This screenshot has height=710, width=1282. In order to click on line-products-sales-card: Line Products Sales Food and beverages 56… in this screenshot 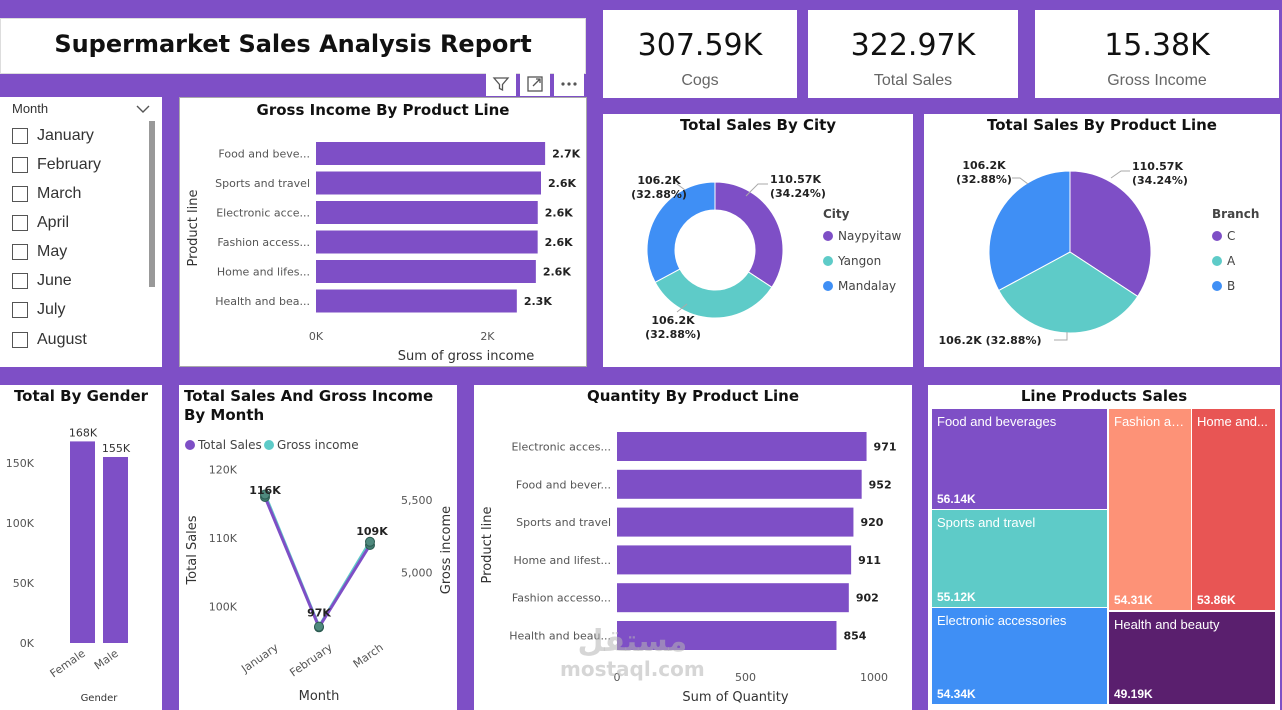, I will do `click(1104, 547)`.